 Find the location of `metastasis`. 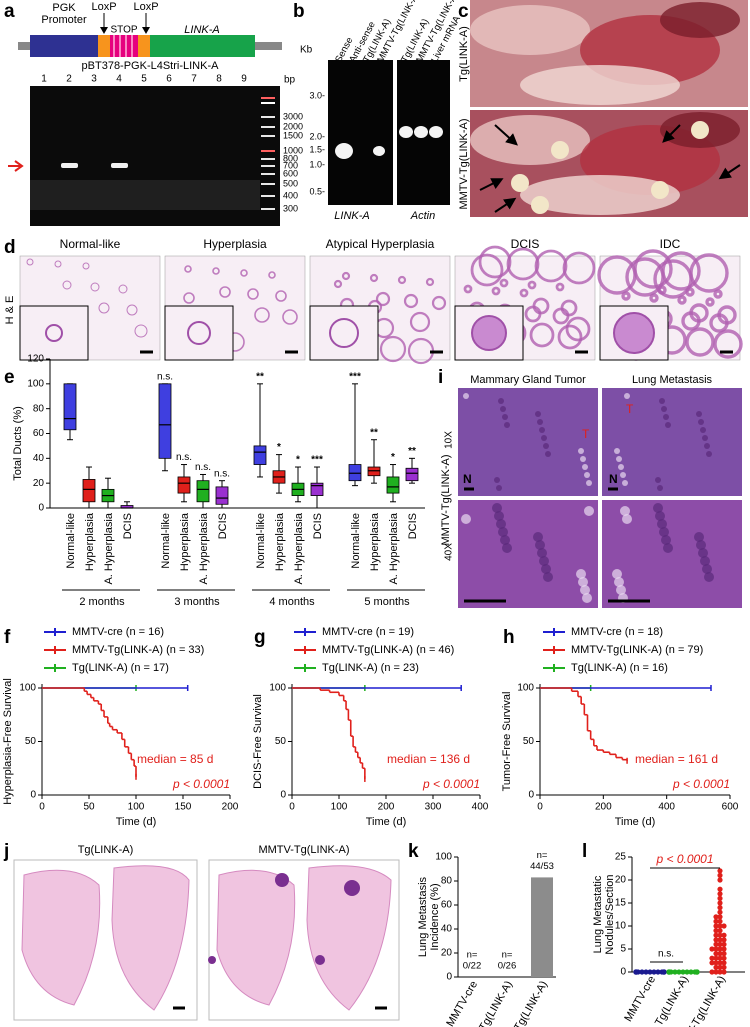

metastasis is located at coordinates (282, 880).